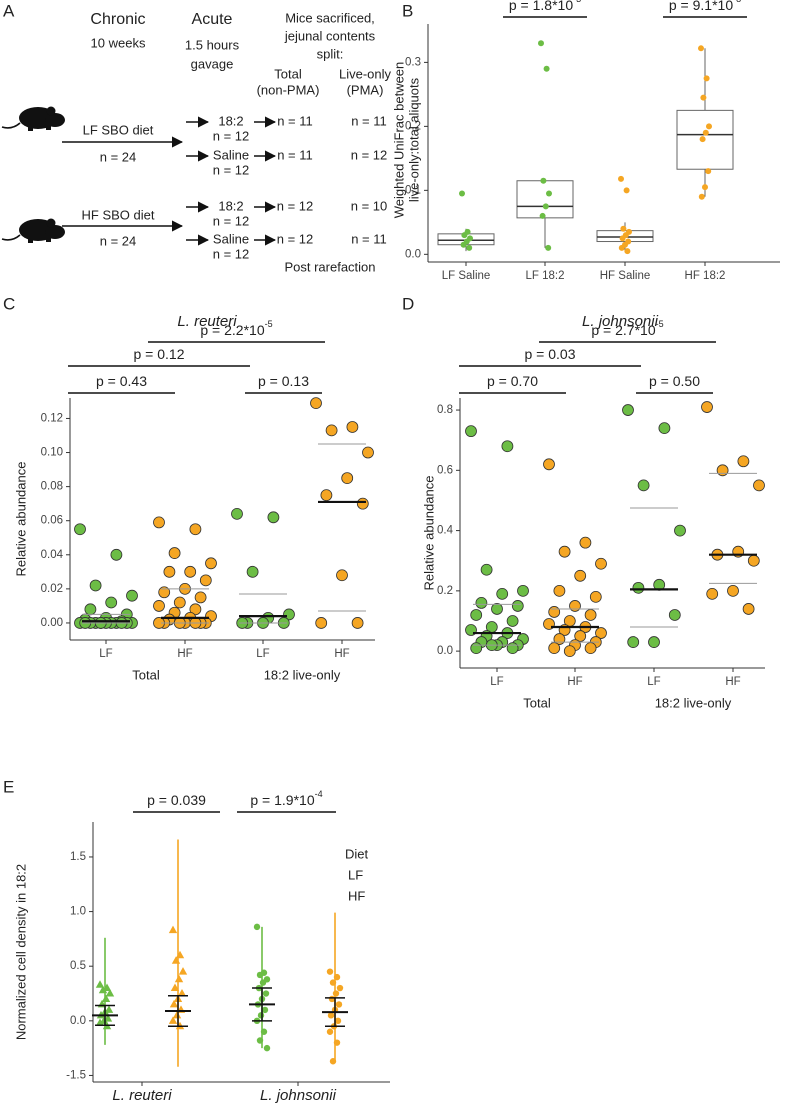  What do you see at coordinates (545, 276) in the screenshot?
I see `x-tick-label: LF 18:2` at bounding box center [545, 276].